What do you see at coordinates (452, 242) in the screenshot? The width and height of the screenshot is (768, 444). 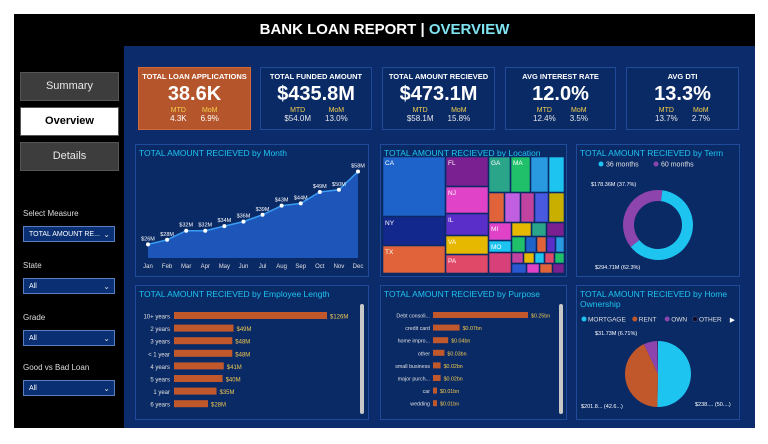 I see `treemap-label: VA` at bounding box center [452, 242].